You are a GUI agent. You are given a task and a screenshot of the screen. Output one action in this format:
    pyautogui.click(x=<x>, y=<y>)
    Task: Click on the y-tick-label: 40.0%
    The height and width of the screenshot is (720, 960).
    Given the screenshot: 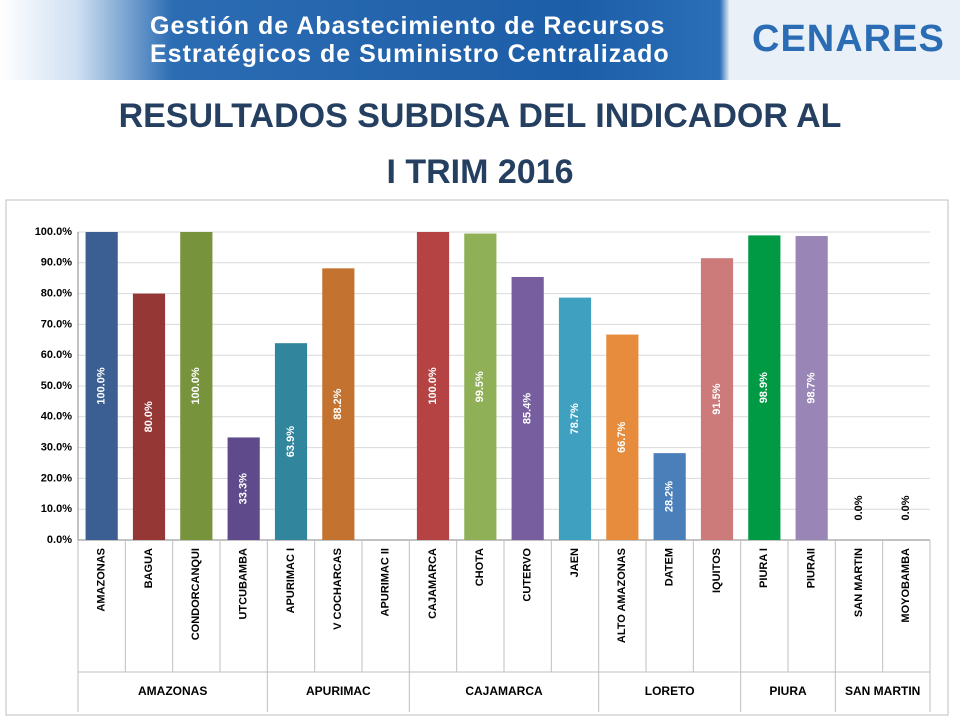 What is the action you would take?
    pyautogui.click(x=56, y=417)
    